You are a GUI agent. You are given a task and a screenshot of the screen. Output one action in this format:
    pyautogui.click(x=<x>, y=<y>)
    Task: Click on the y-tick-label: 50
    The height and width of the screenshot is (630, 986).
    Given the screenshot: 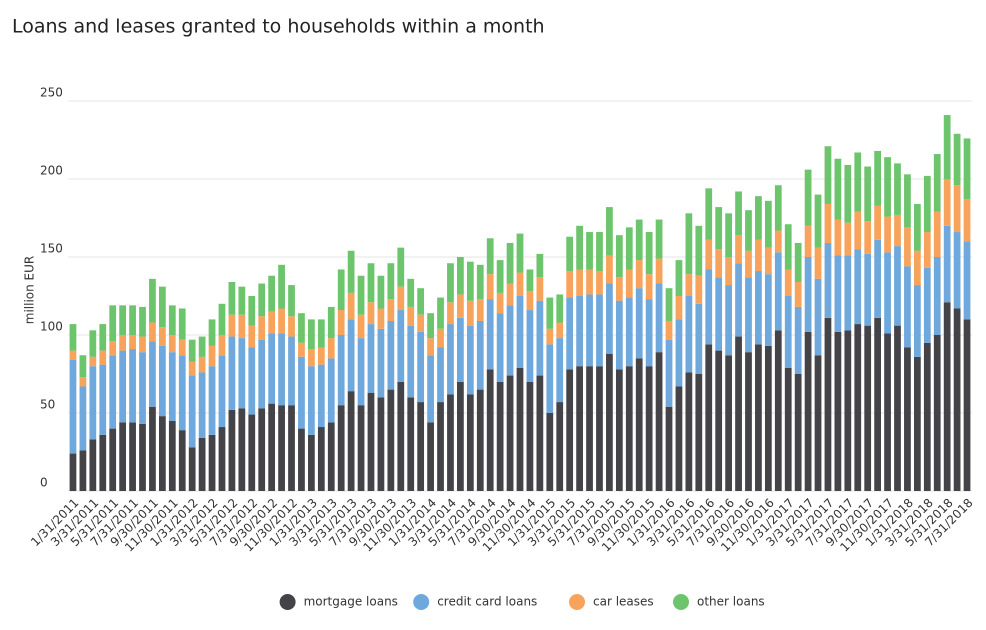 What is the action you would take?
    pyautogui.click(x=47, y=405)
    